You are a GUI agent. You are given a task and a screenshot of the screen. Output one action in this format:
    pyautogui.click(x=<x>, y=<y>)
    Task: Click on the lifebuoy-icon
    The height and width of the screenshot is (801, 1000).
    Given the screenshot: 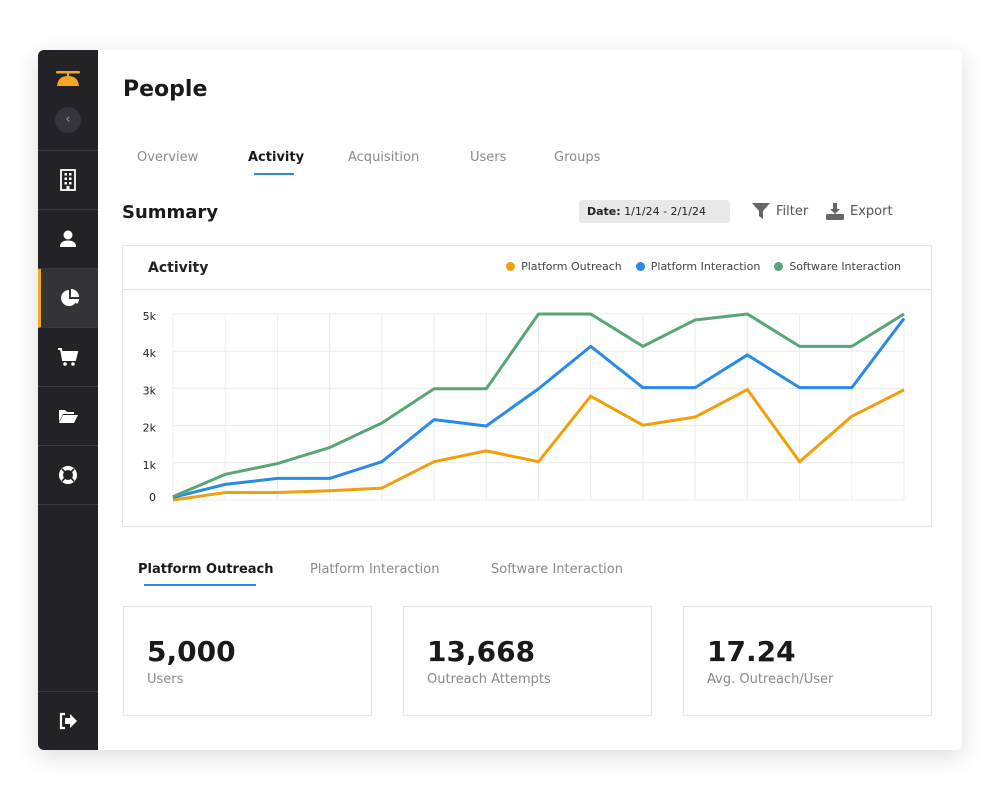 What is the action you would take?
    pyautogui.click(x=68, y=475)
    